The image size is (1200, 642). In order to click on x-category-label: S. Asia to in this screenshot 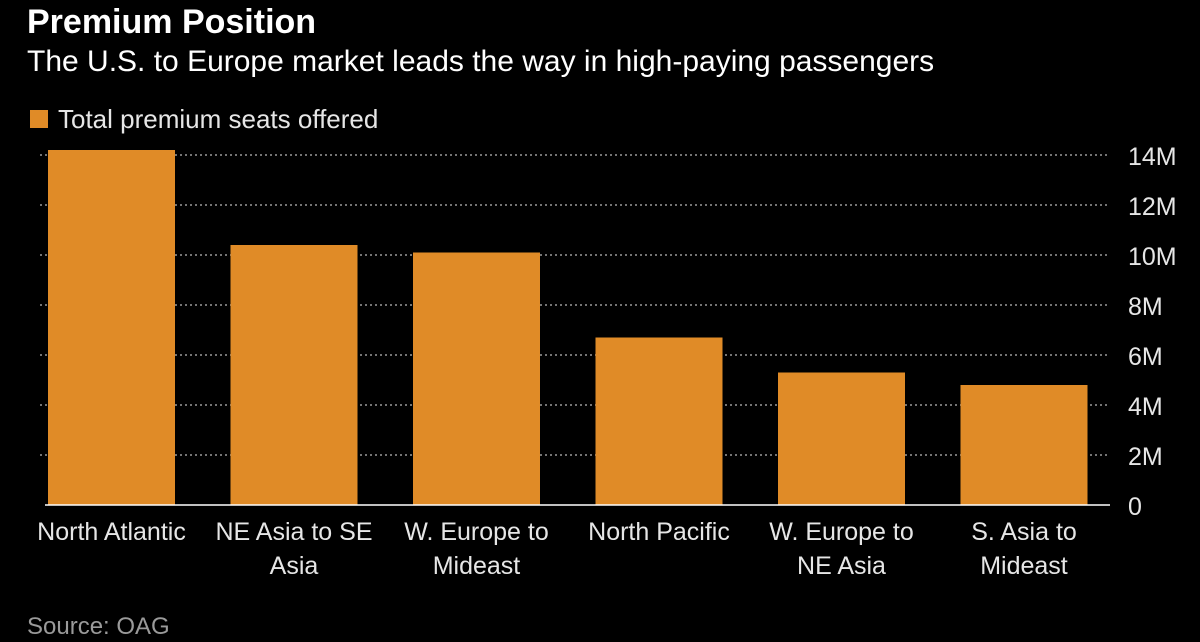, I will do `click(1024, 532)`.